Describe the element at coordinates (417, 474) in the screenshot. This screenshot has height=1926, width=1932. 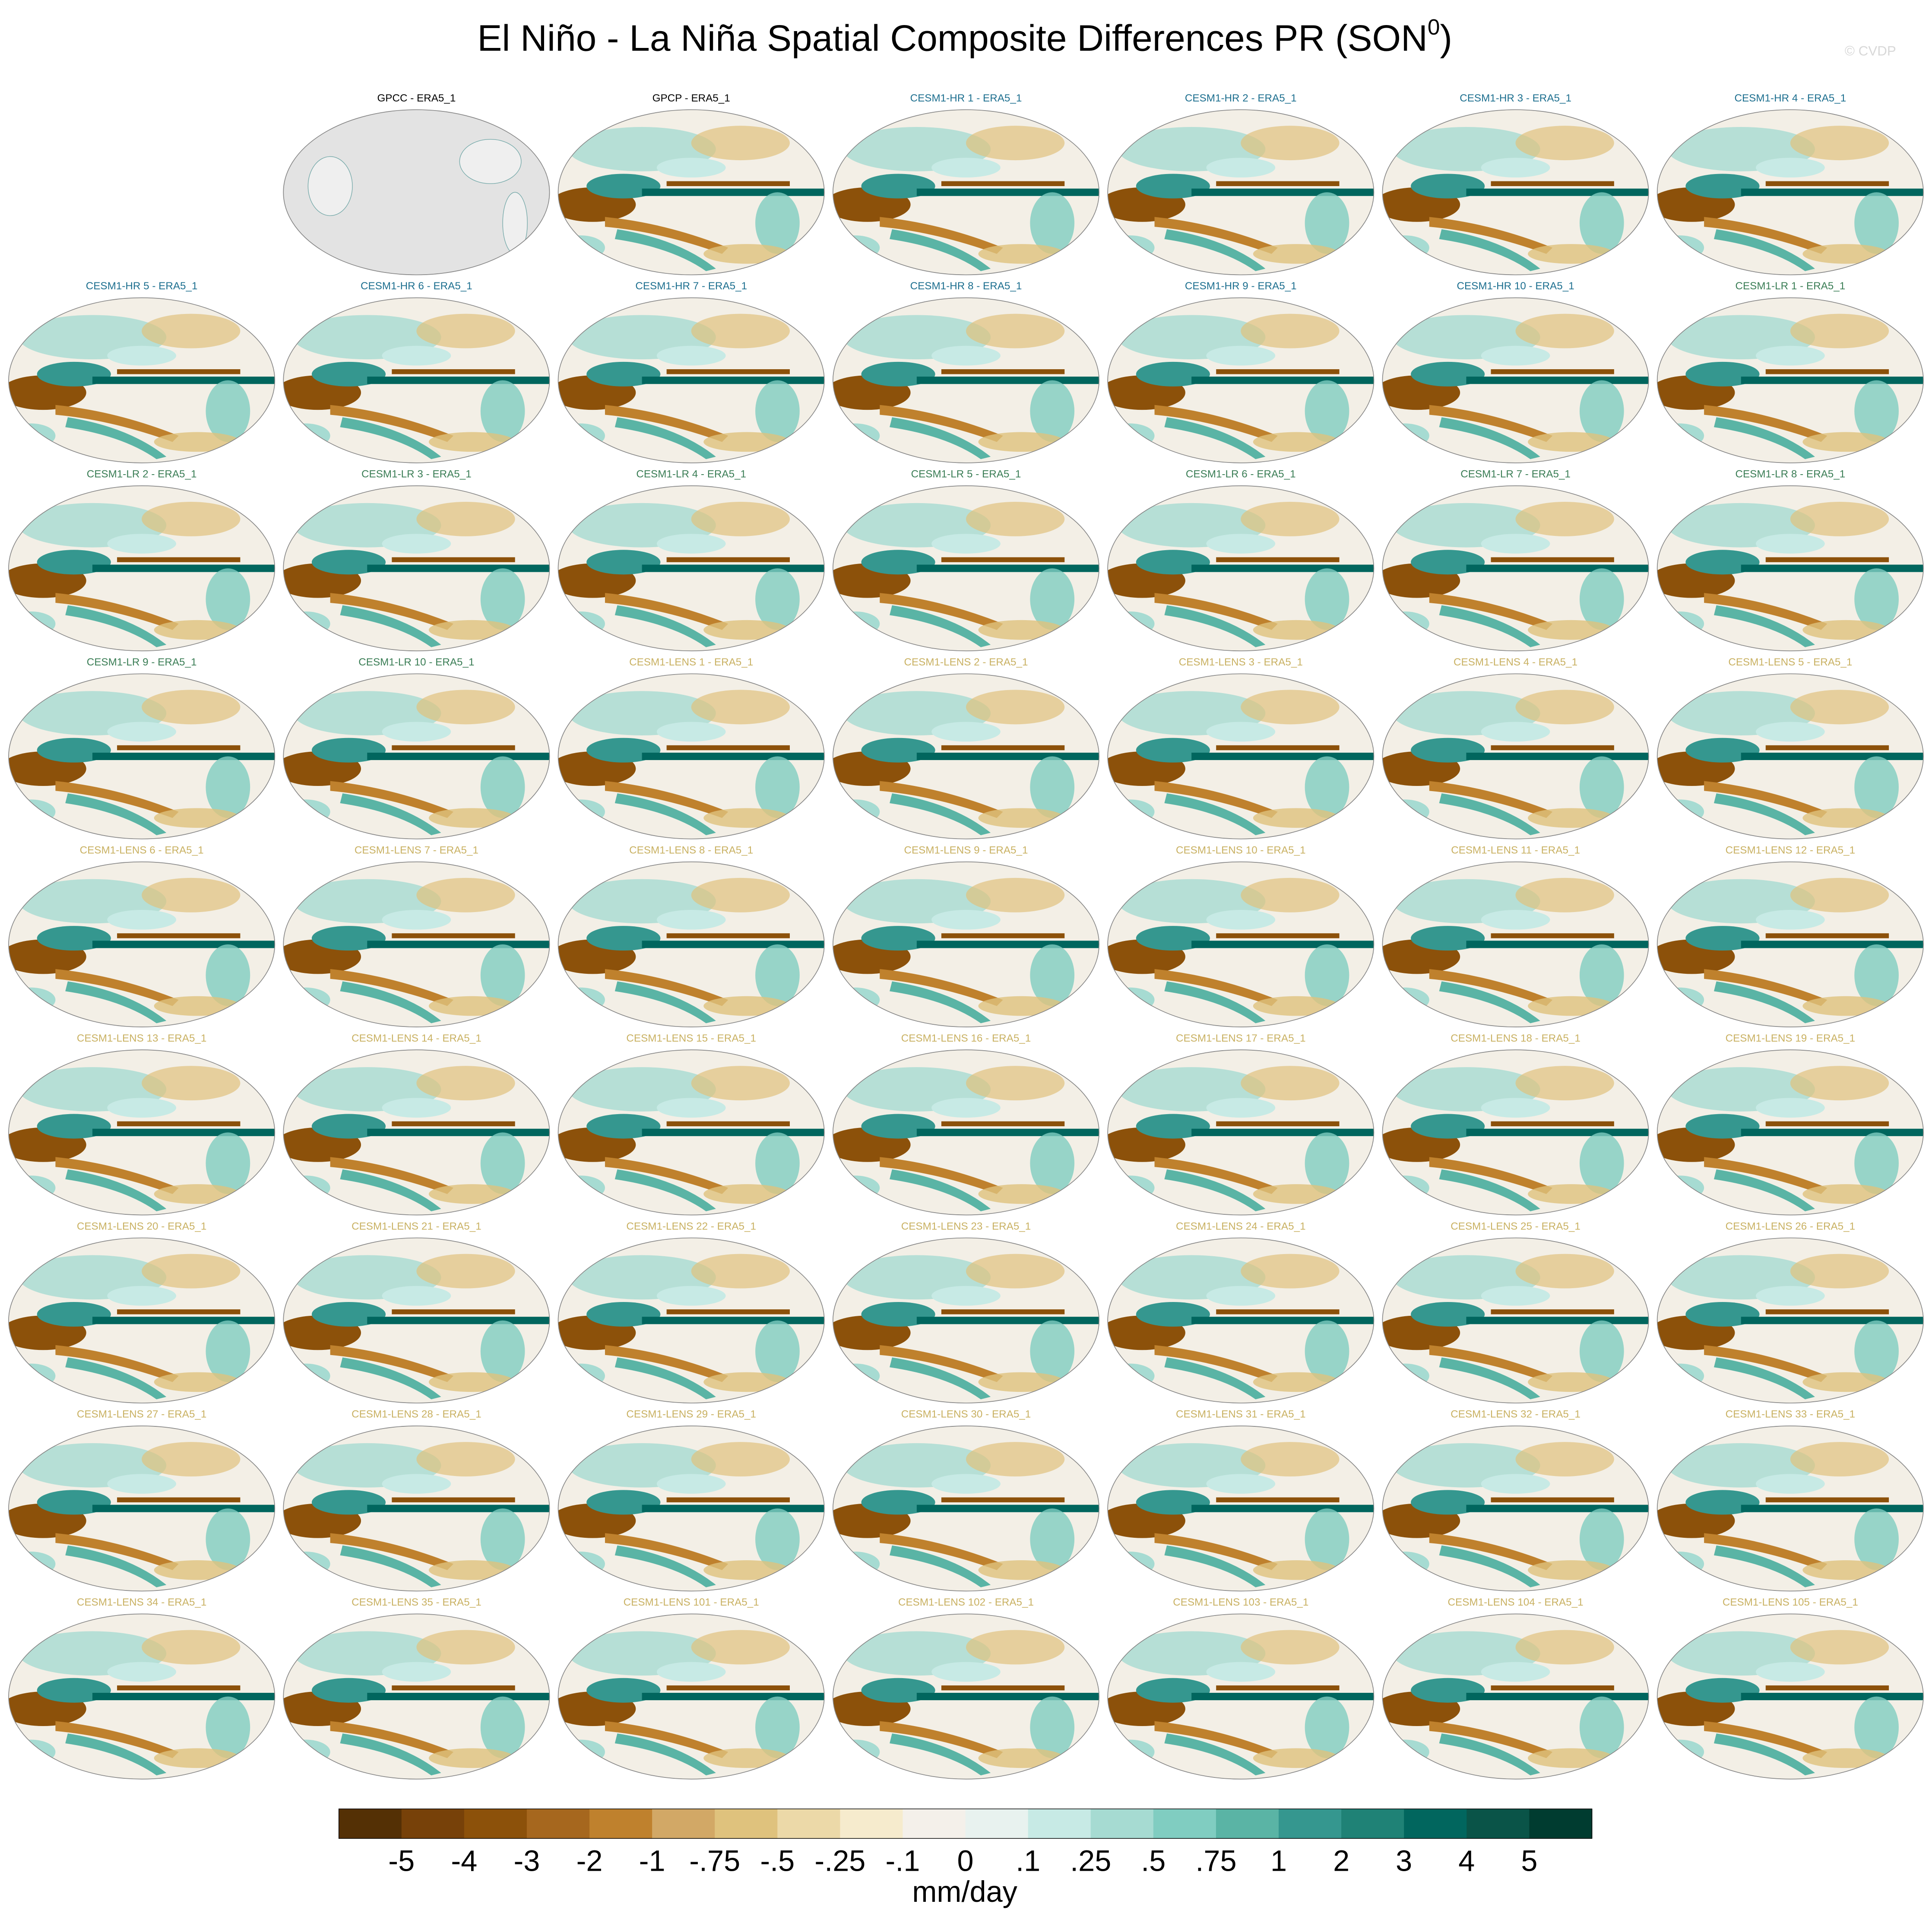
I see `panel-title: CESM1-LR 3 - ERA5_1` at that location.